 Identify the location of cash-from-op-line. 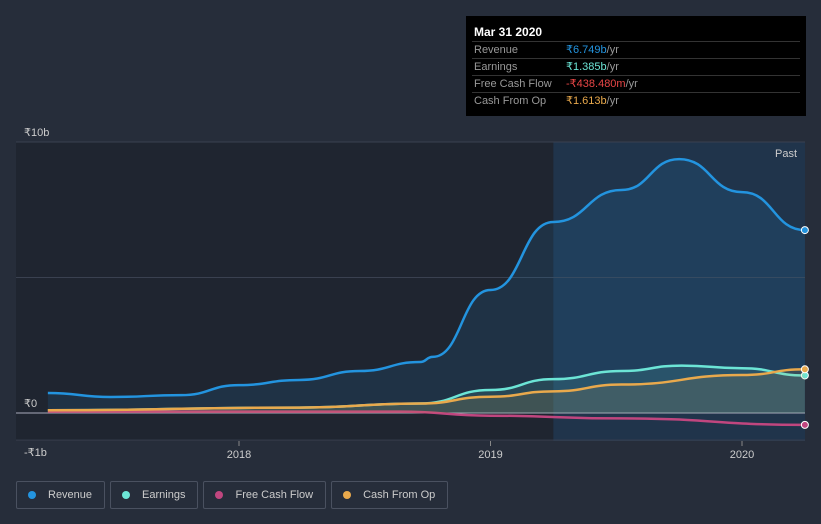
(426, 390).